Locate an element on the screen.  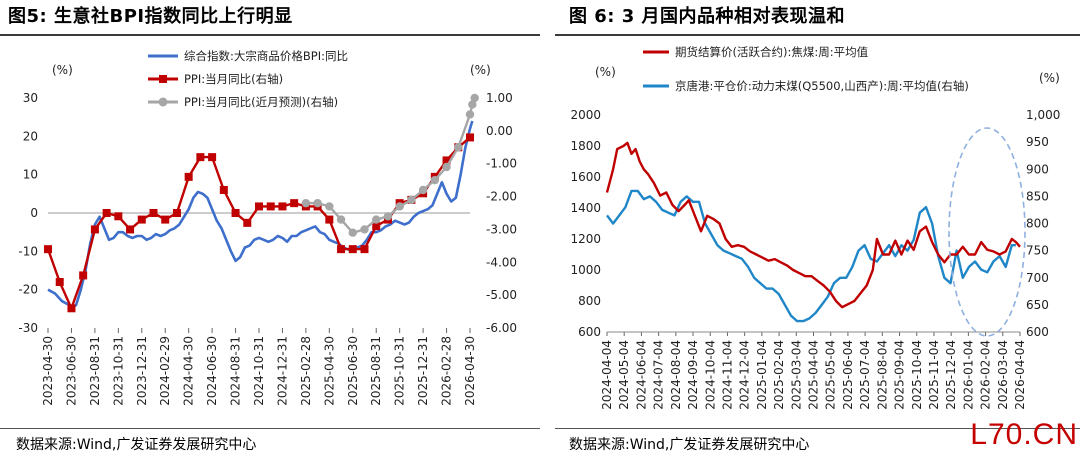
x-tick-label: 2025-06-04 is located at coordinates (848, 375).